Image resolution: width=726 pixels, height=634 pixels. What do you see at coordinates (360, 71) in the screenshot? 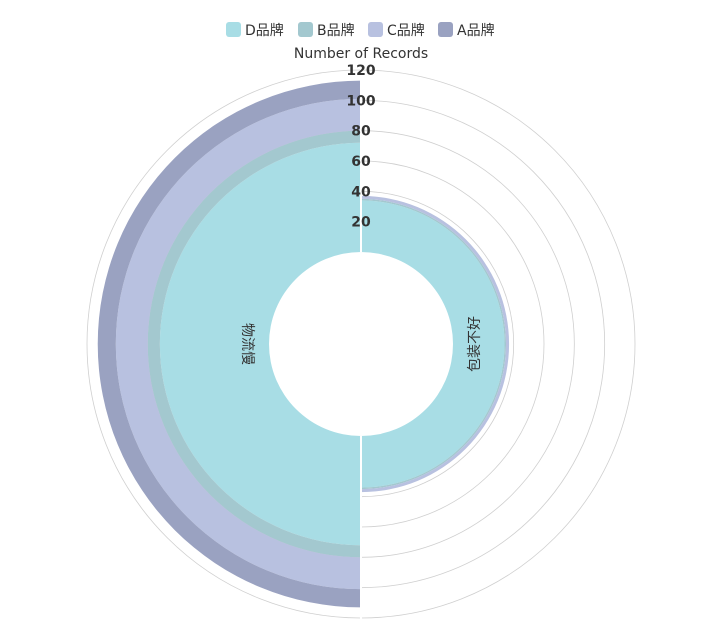
I see `tick-label: 120` at bounding box center [360, 71].